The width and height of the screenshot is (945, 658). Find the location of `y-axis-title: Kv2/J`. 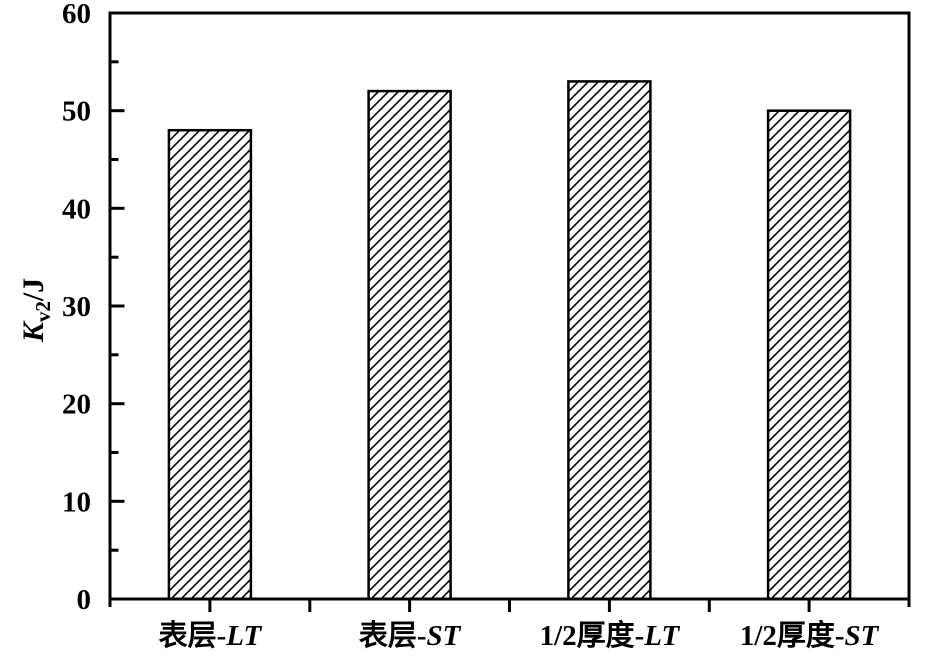

y-axis-title: Kv2/J is located at coordinates (36, 310).